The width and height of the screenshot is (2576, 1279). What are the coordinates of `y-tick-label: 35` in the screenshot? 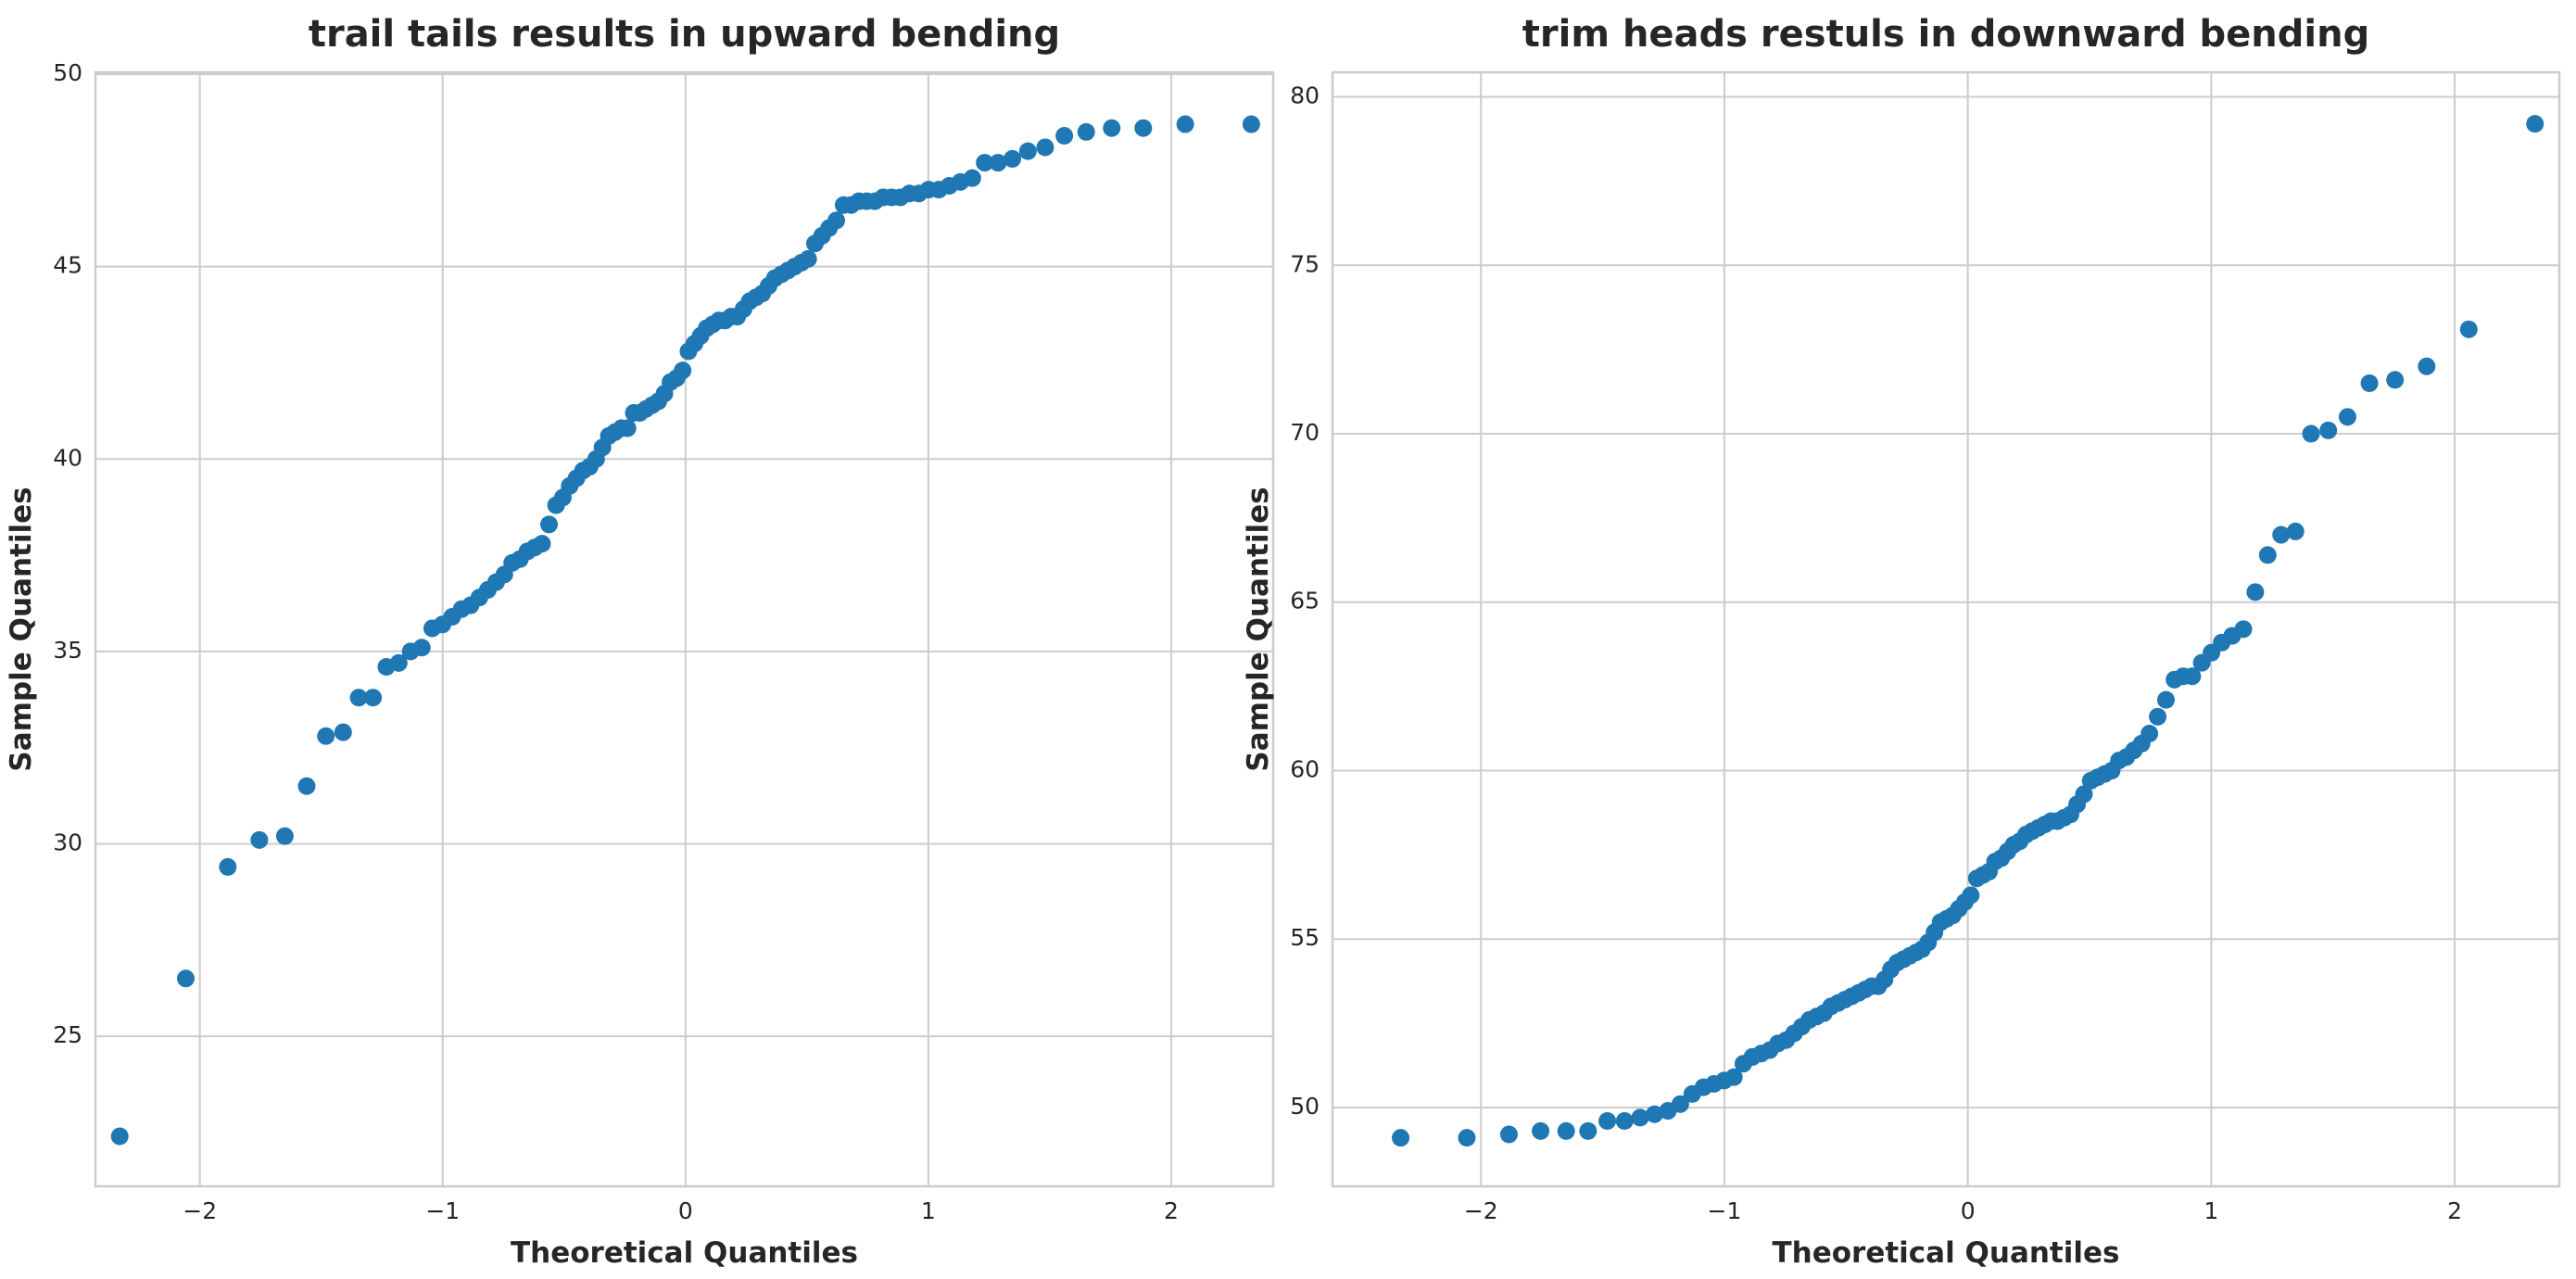 It's located at (68, 650).